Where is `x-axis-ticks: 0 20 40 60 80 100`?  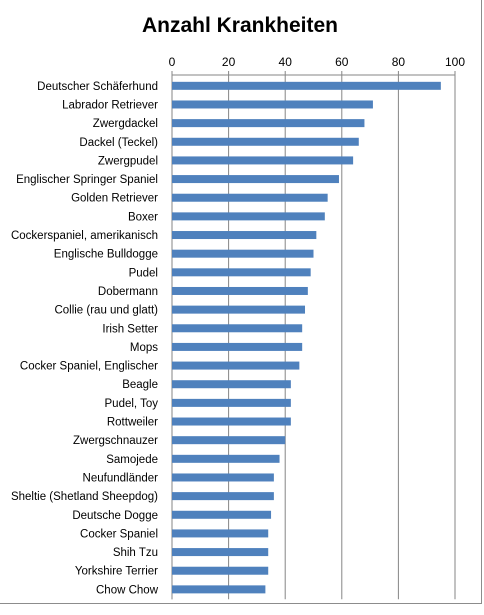
x-axis-ticks: 0 20 40 60 80 100 is located at coordinates (317, 65).